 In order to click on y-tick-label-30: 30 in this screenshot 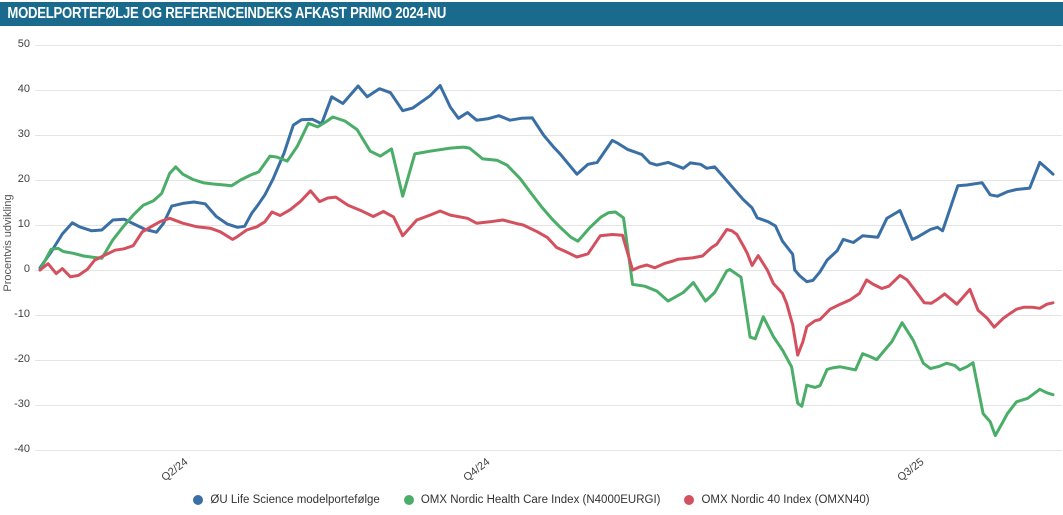, I will do `click(23, 134)`.